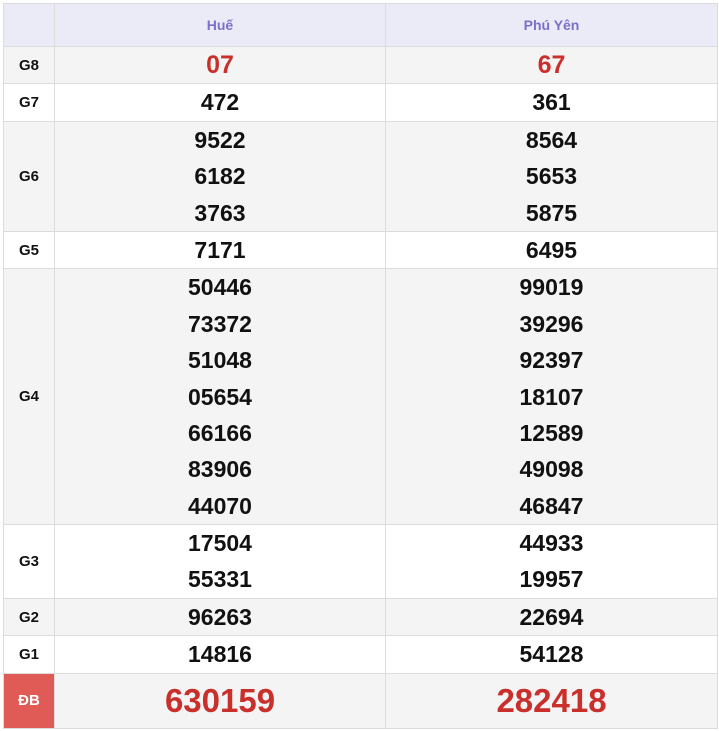 This screenshot has width=719, height=731. I want to click on prize-cell: 07, so click(220, 65).